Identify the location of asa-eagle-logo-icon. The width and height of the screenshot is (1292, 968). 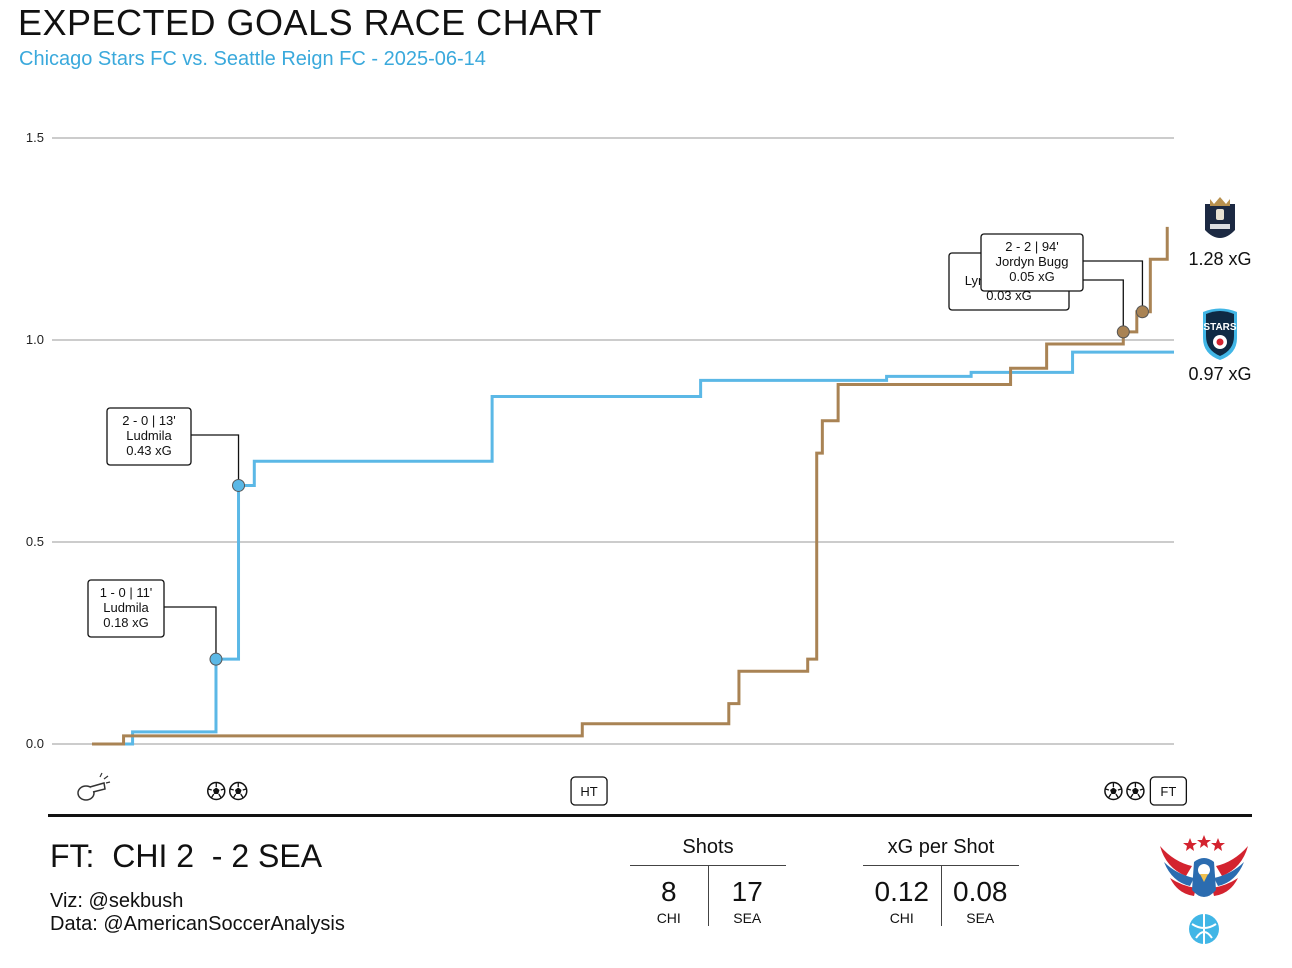
(1204, 889).